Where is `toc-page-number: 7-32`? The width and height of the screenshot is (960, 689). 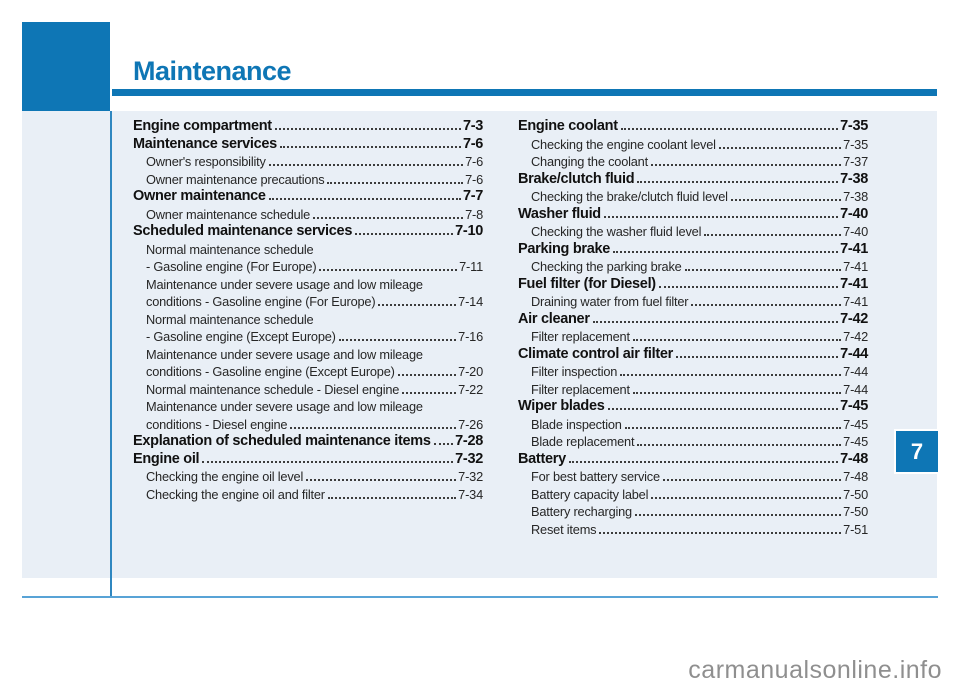 toc-page-number: 7-32 is located at coordinates (470, 476).